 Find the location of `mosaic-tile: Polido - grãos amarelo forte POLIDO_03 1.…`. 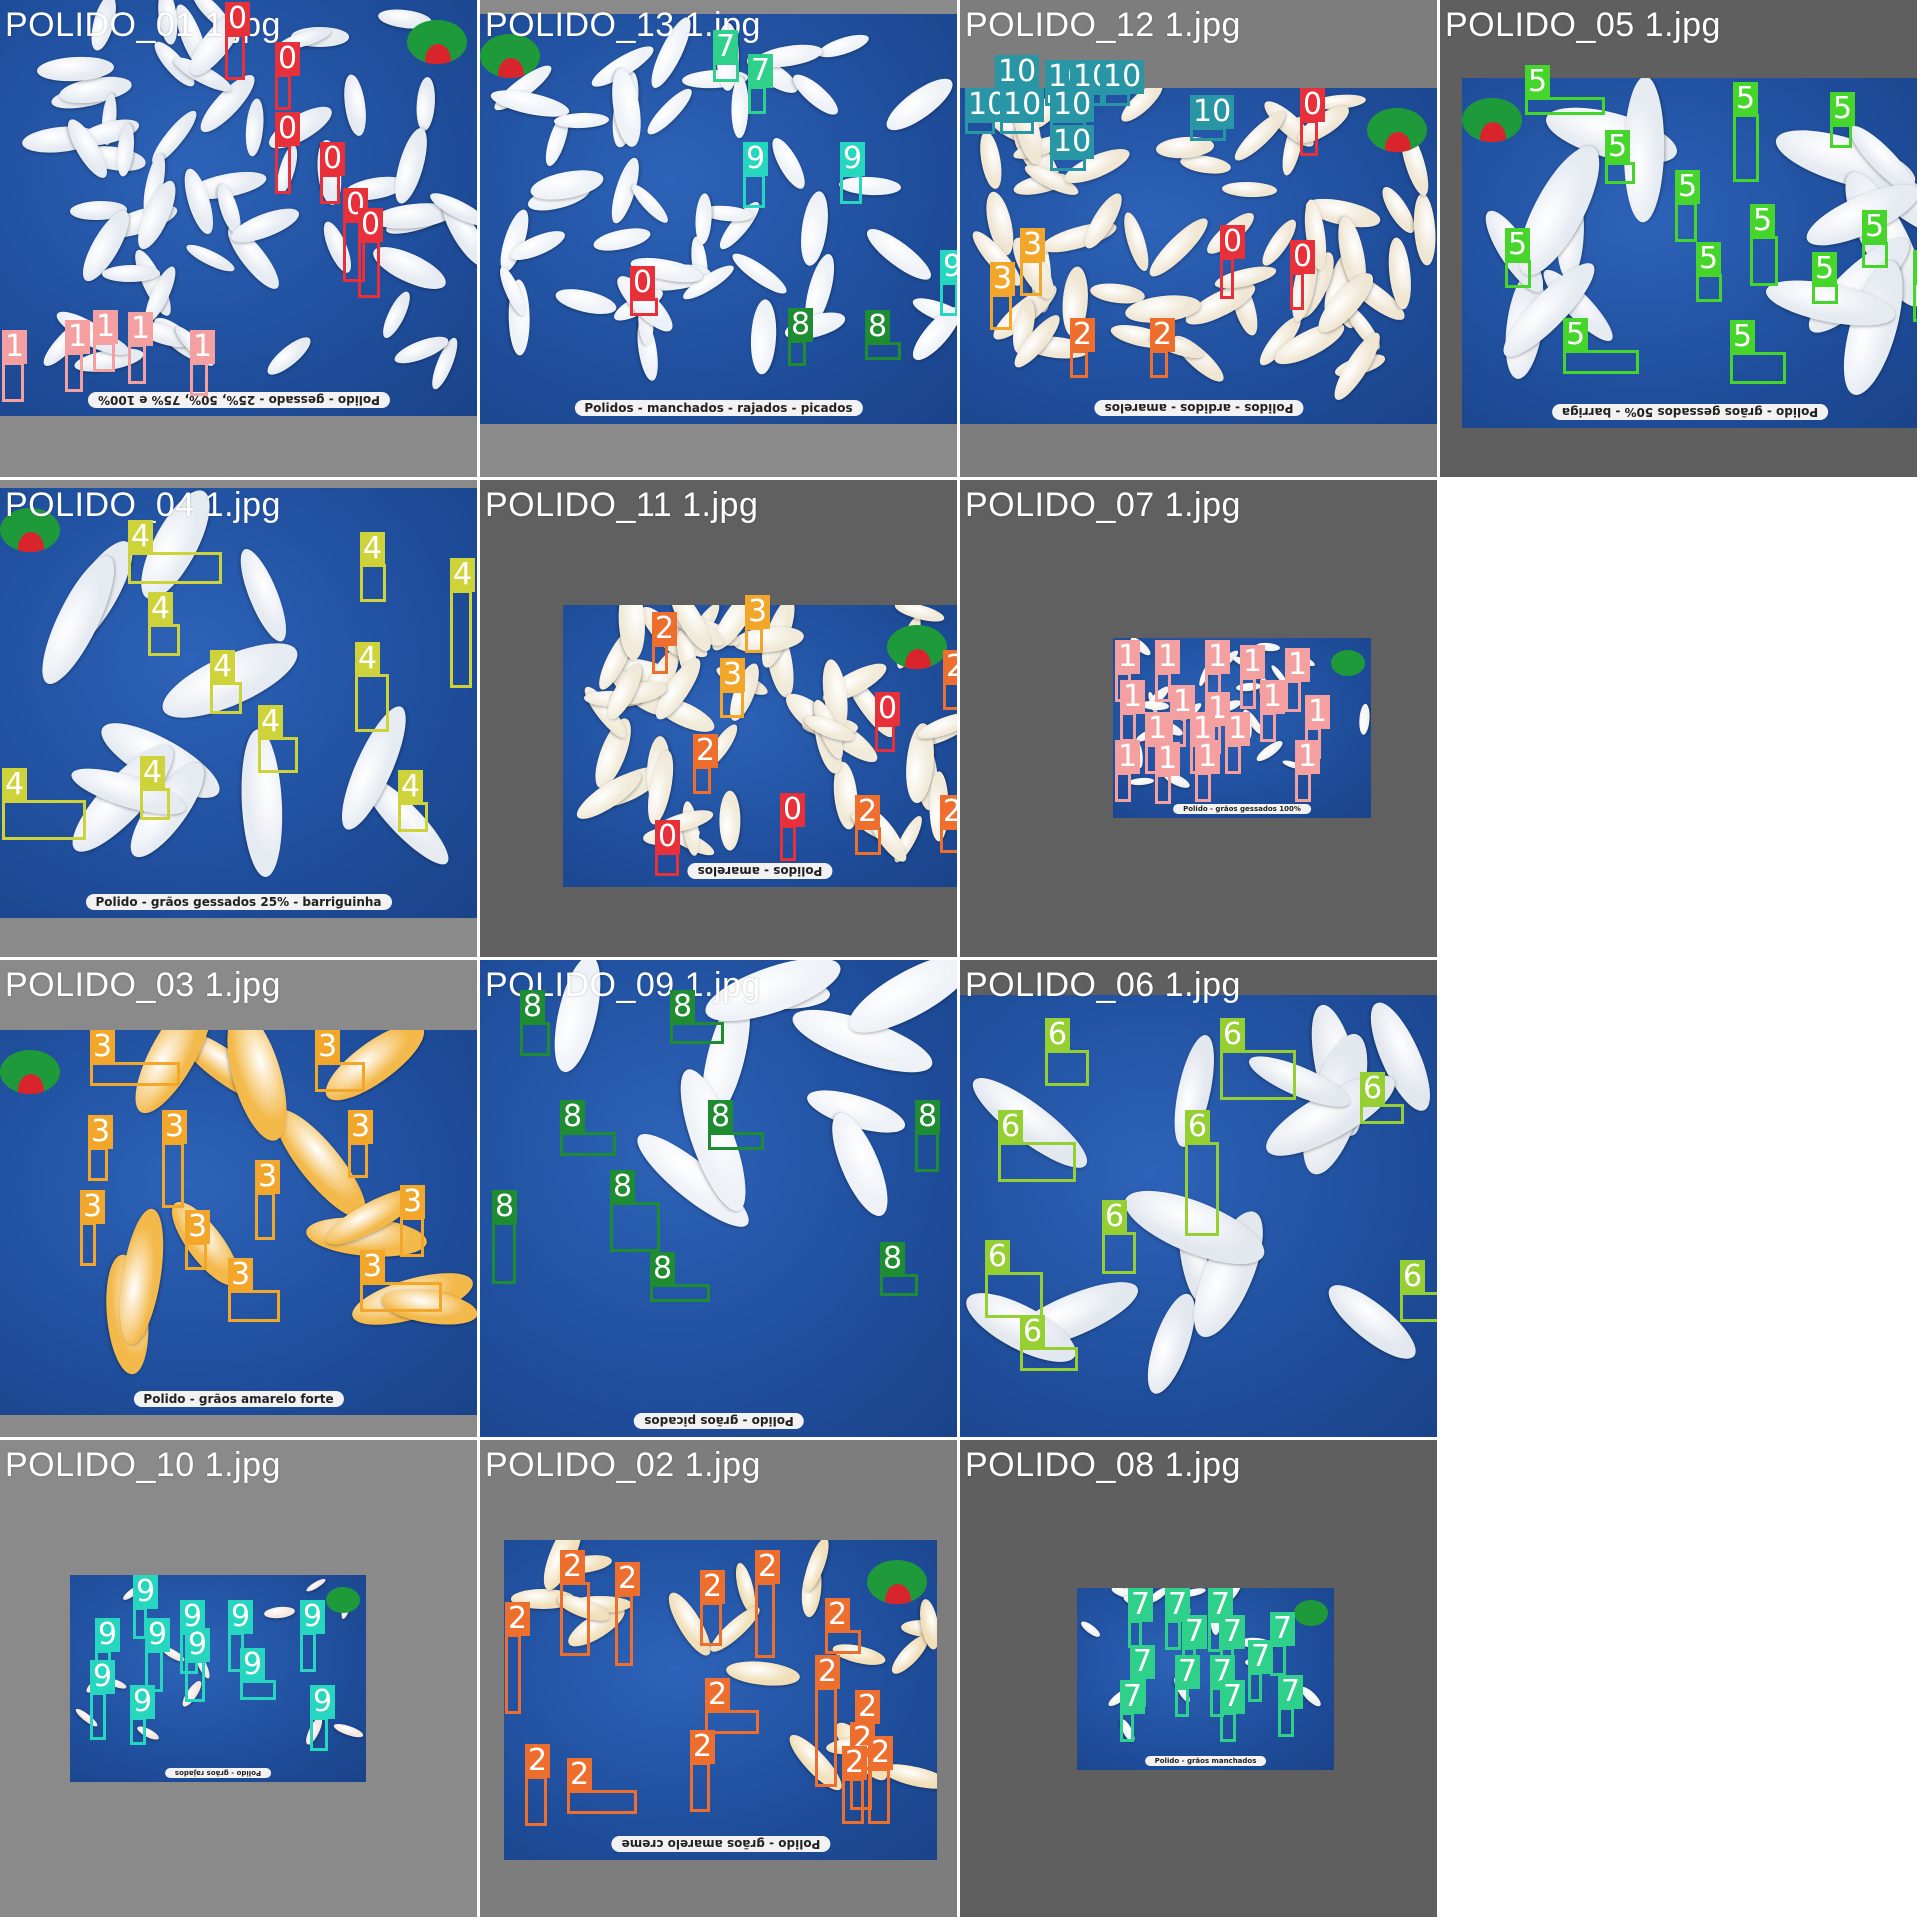

mosaic-tile: Polido - grãos amarelo forte POLIDO_03 1.… is located at coordinates (238, 1198).